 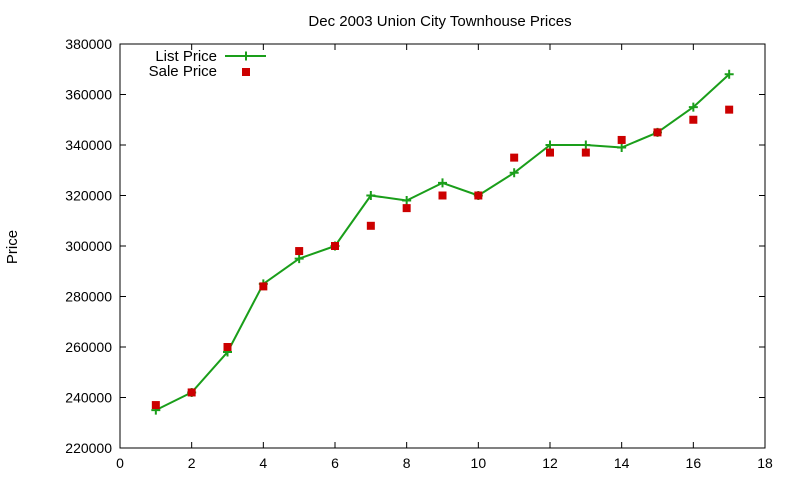 What do you see at coordinates (186, 56) in the screenshot?
I see `legend-label-list-price: List Price` at bounding box center [186, 56].